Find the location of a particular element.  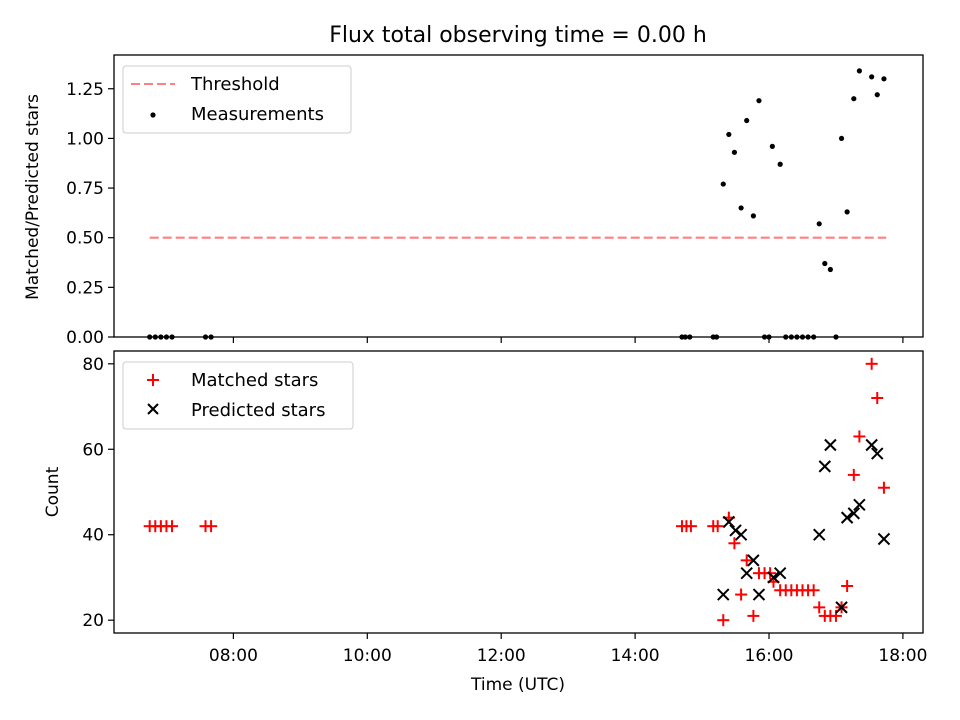

top-legend-box is located at coordinates (237, 99).